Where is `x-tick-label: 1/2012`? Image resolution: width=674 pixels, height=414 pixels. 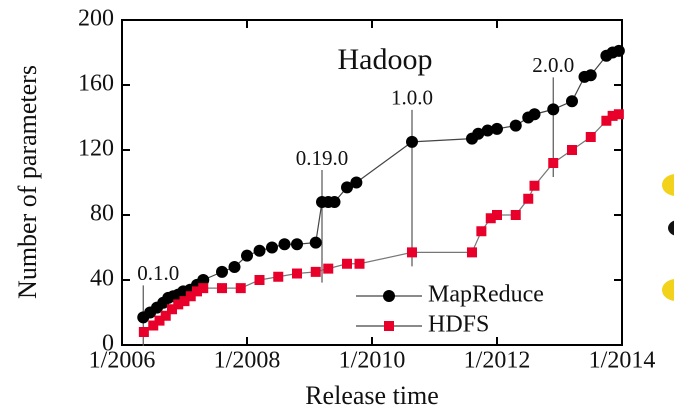
x-tick-label: 1/2012 is located at coordinates (497, 361).